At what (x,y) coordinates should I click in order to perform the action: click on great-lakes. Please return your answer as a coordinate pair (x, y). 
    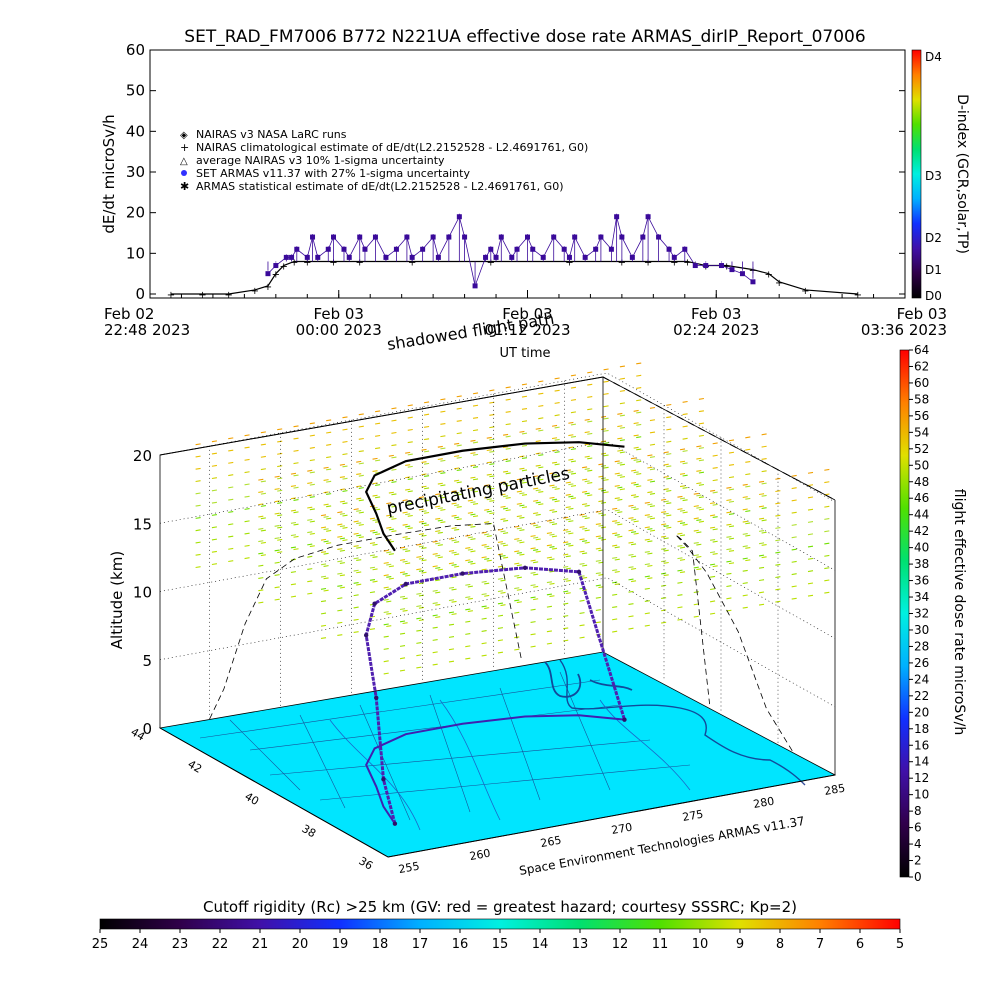
    Looking at the image, I should click on (588, 679).